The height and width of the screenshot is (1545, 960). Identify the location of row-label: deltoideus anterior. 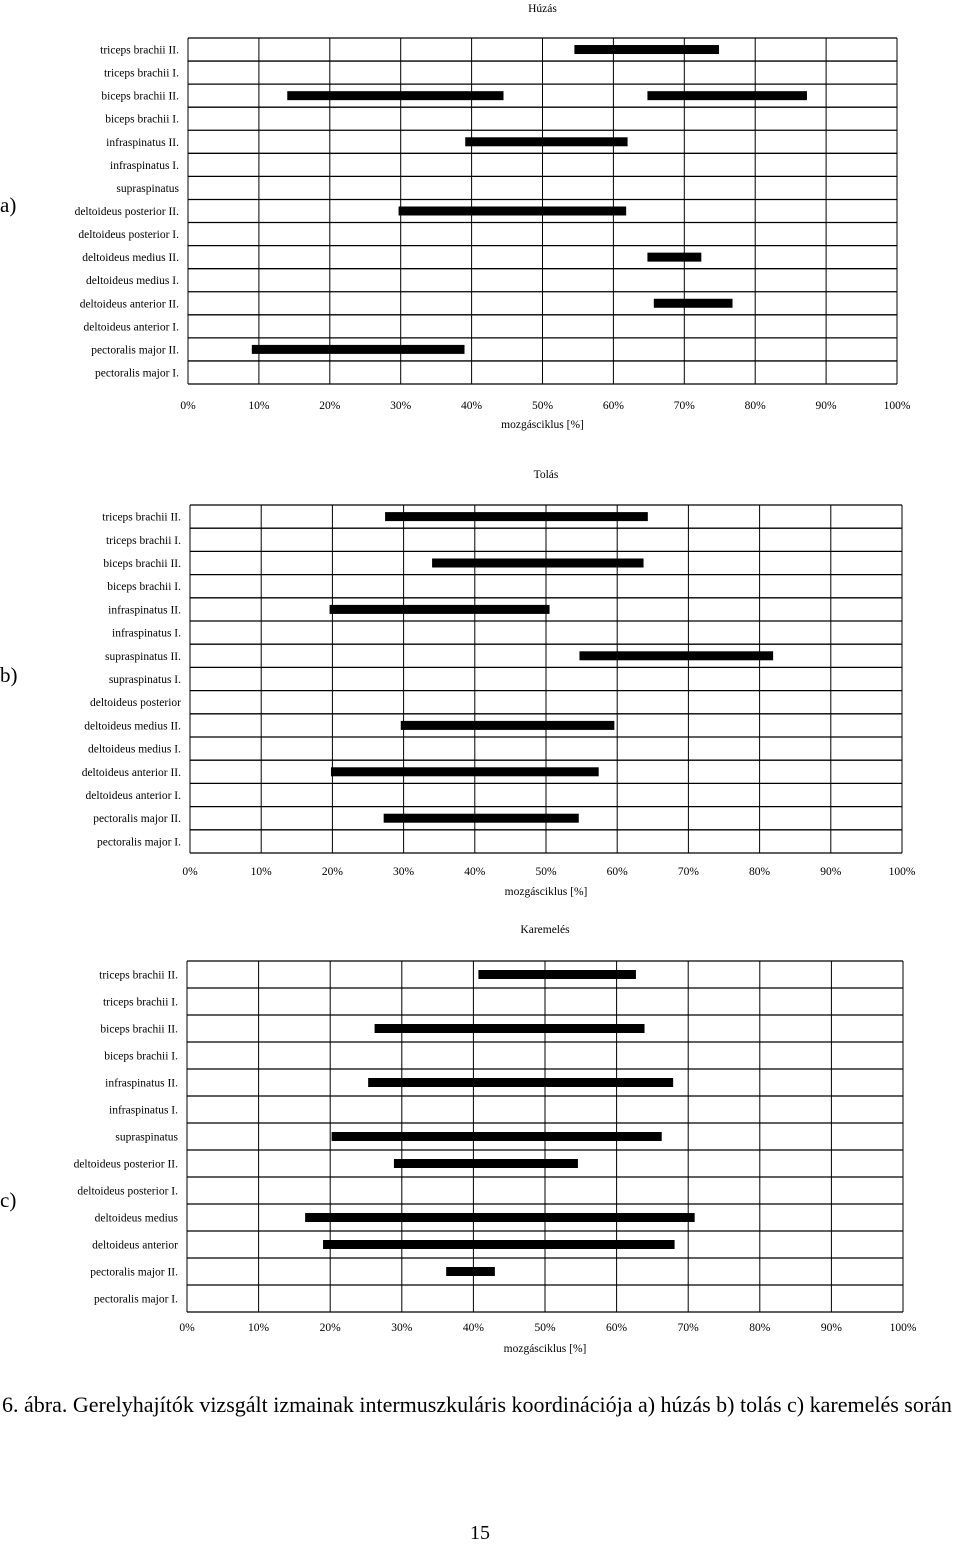
(135, 1246).